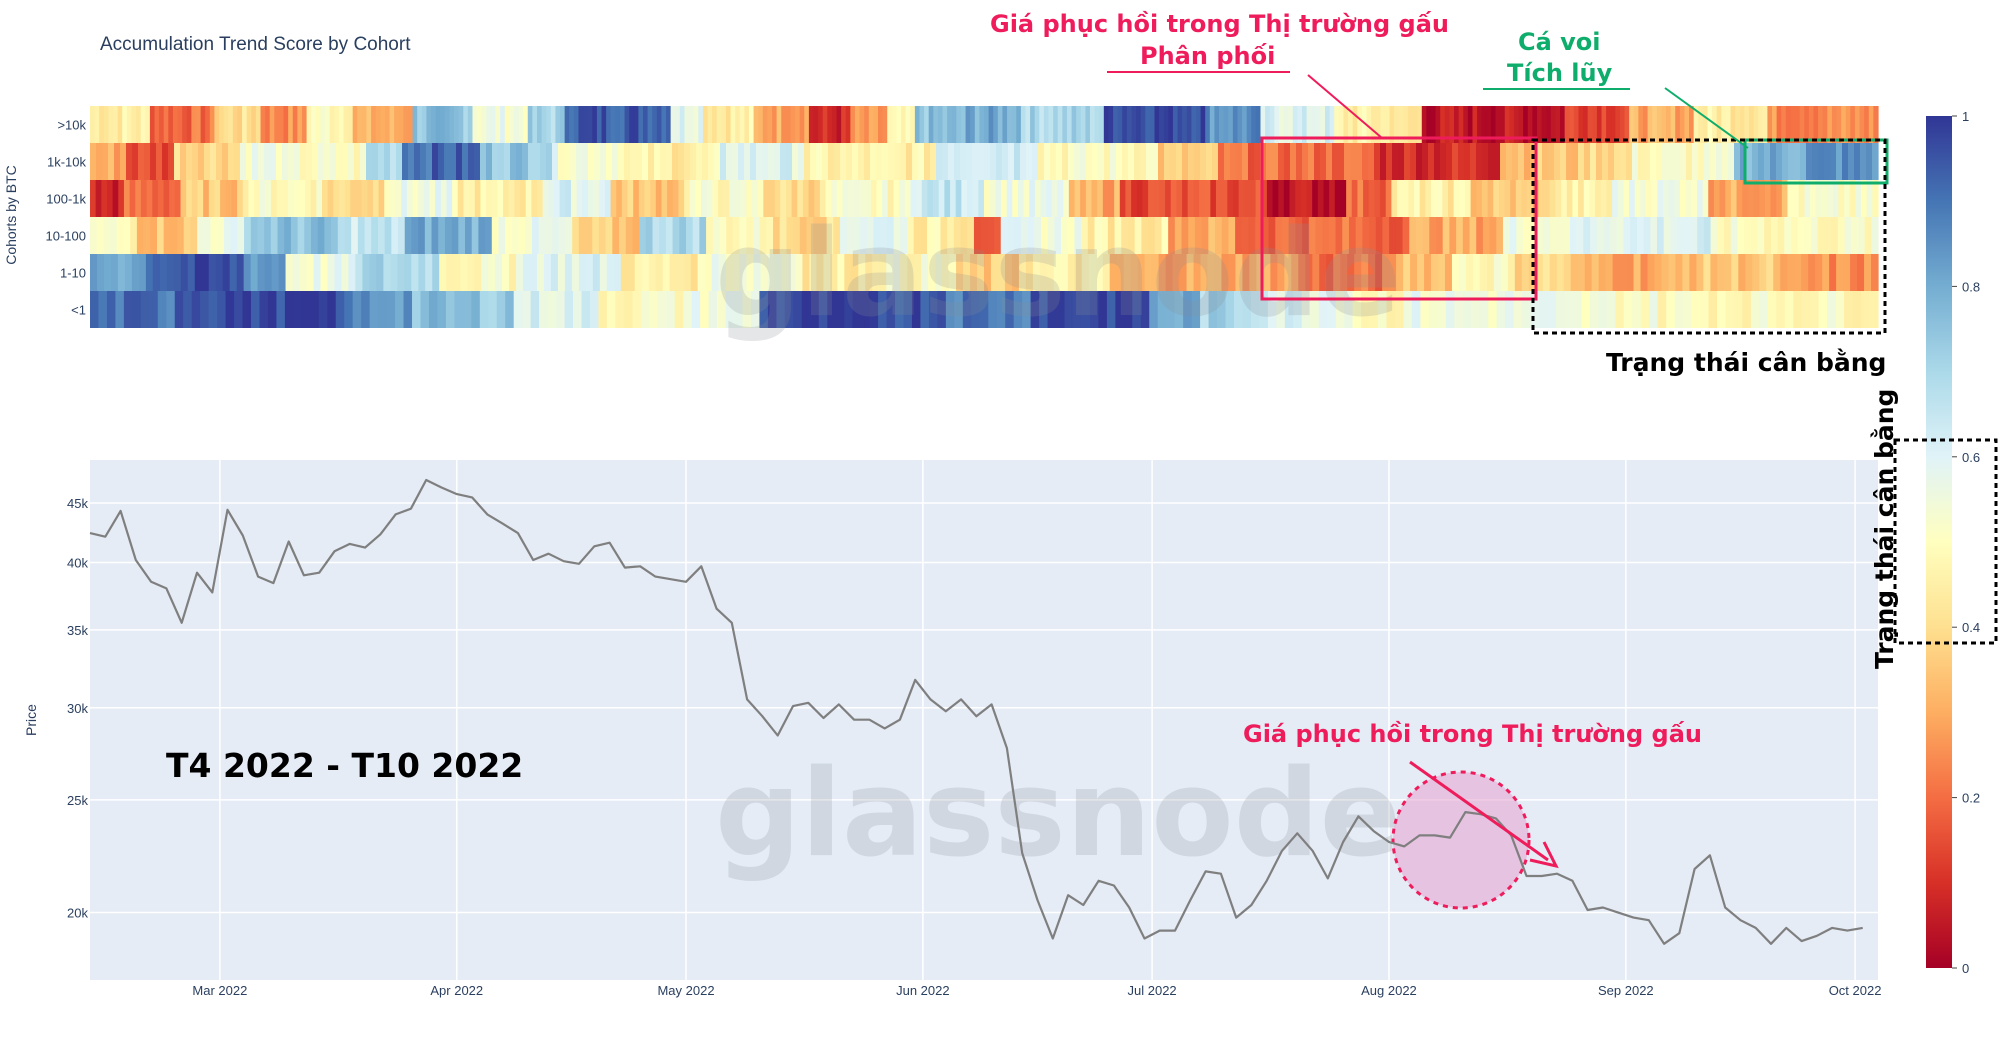 This screenshot has width=2000, height=1060. What do you see at coordinates (1544, 855) in the screenshot?
I see `bear-rally-arrow-head` at bounding box center [1544, 855].